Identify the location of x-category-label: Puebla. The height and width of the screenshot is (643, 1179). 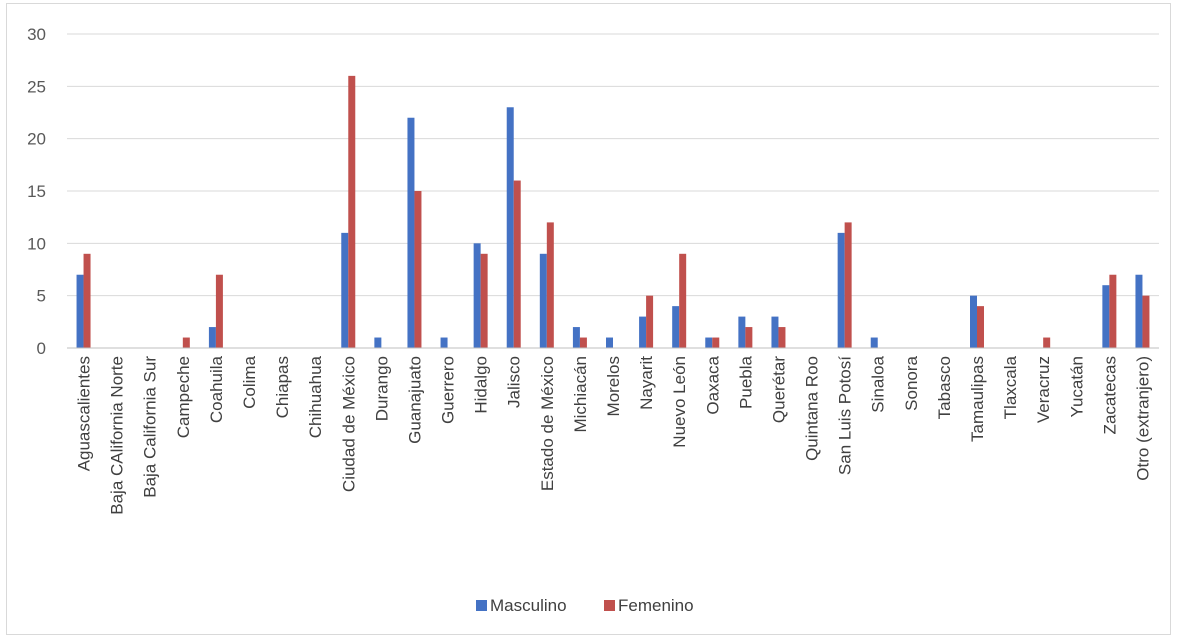
(745, 381).